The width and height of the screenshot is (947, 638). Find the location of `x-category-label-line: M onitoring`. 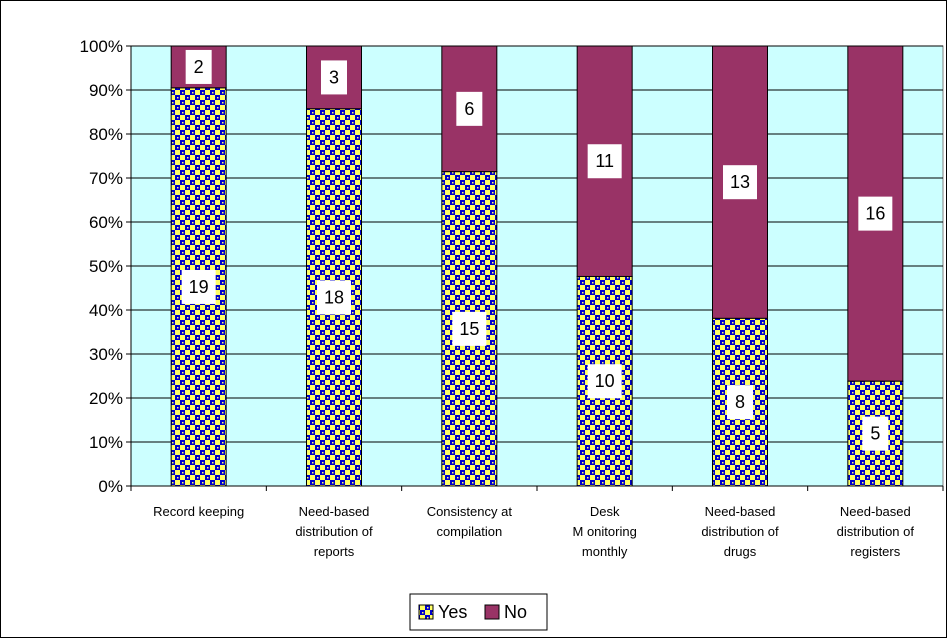

x-category-label-line: M onitoring is located at coordinates (605, 531).